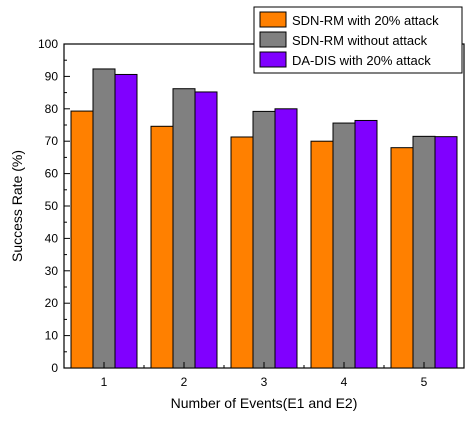 This screenshot has width=474, height=423. Describe the element at coordinates (264, 403) in the screenshot. I see `x-axis-label: Number of Events(E1 and E2)` at that location.